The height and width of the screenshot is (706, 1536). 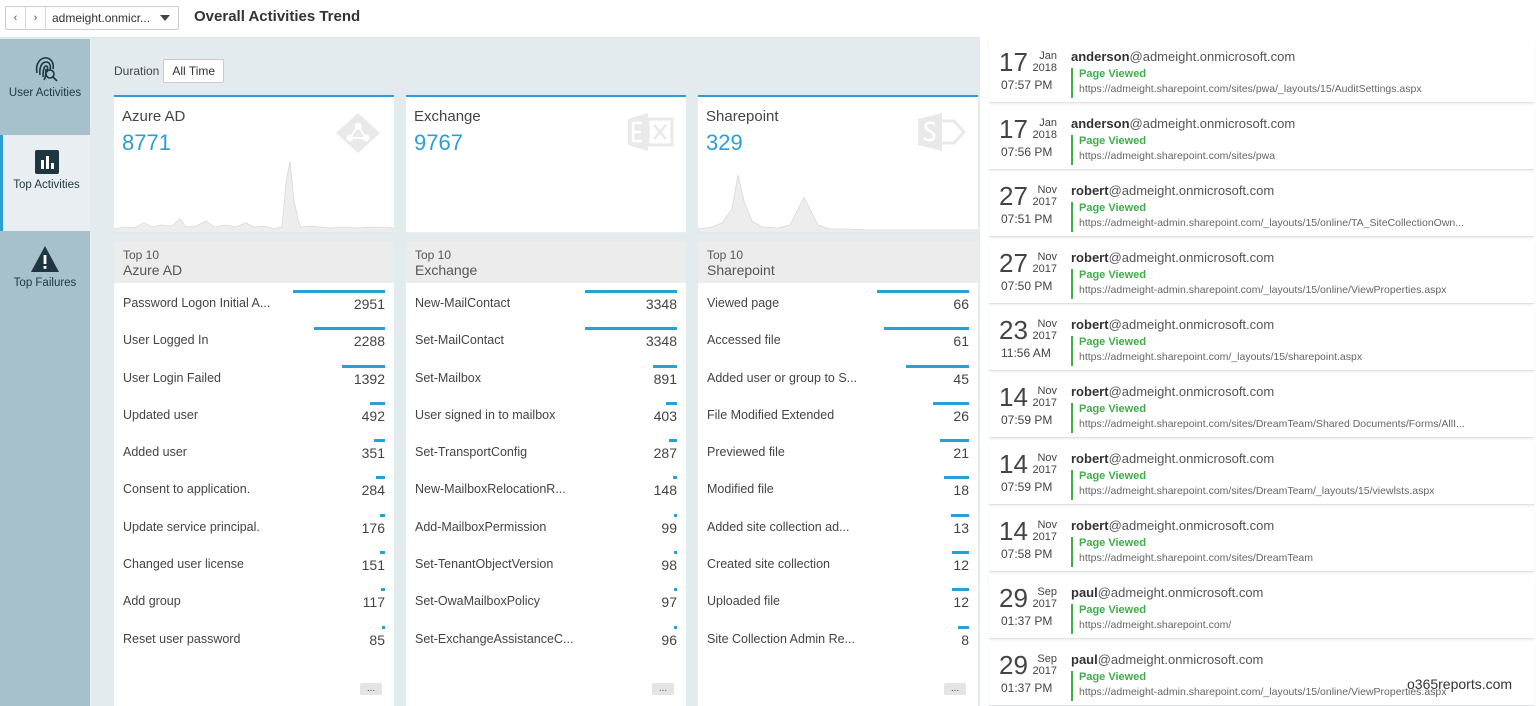 I want to click on activity-count: 492, so click(x=373, y=415).